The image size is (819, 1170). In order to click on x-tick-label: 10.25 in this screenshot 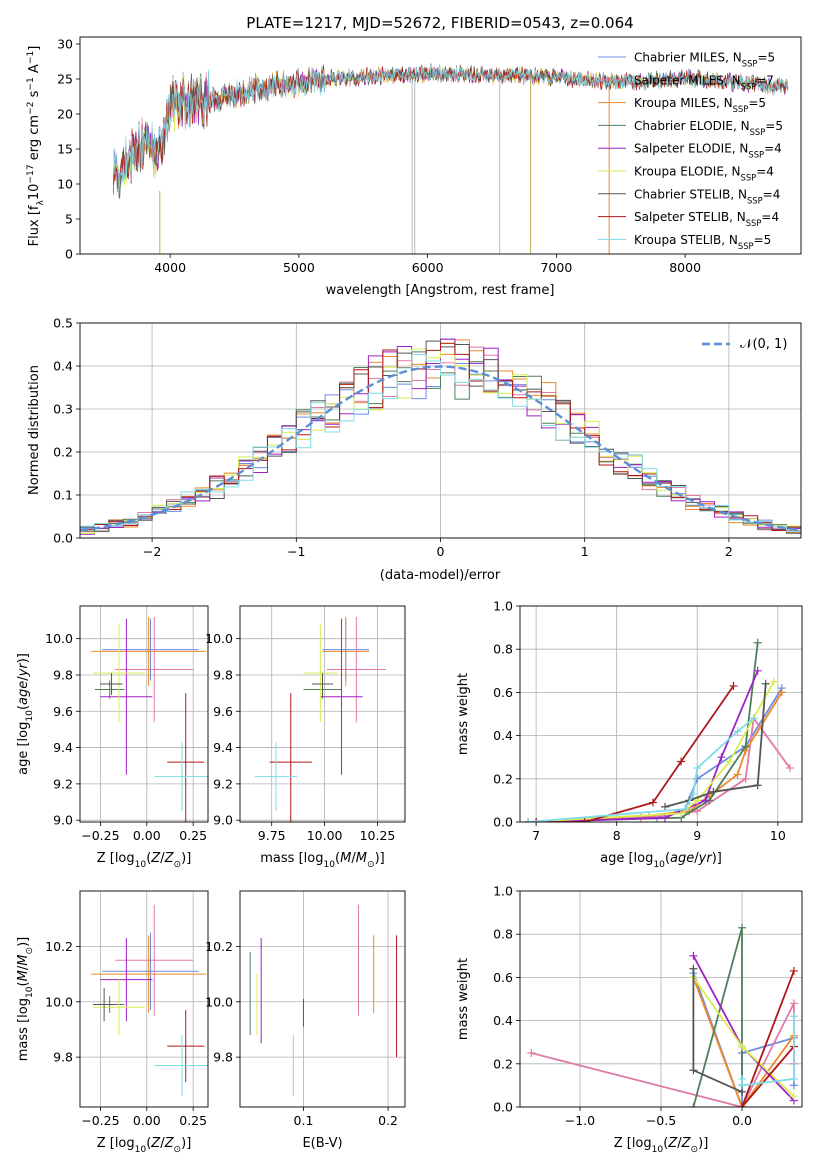, I will do `click(378, 835)`.